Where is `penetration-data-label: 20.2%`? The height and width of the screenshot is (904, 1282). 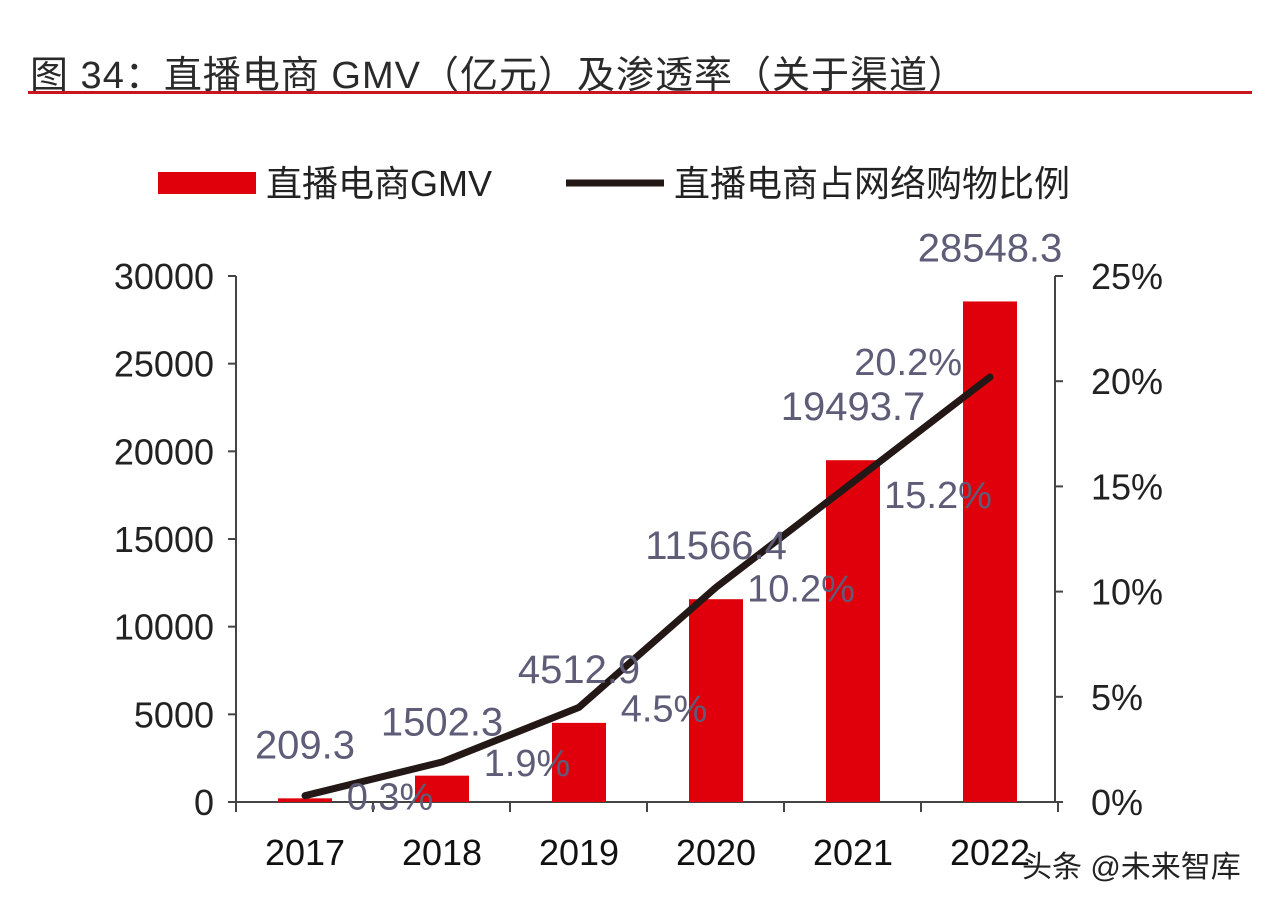
penetration-data-label: 20.2% is located at coordinates (908, 363).